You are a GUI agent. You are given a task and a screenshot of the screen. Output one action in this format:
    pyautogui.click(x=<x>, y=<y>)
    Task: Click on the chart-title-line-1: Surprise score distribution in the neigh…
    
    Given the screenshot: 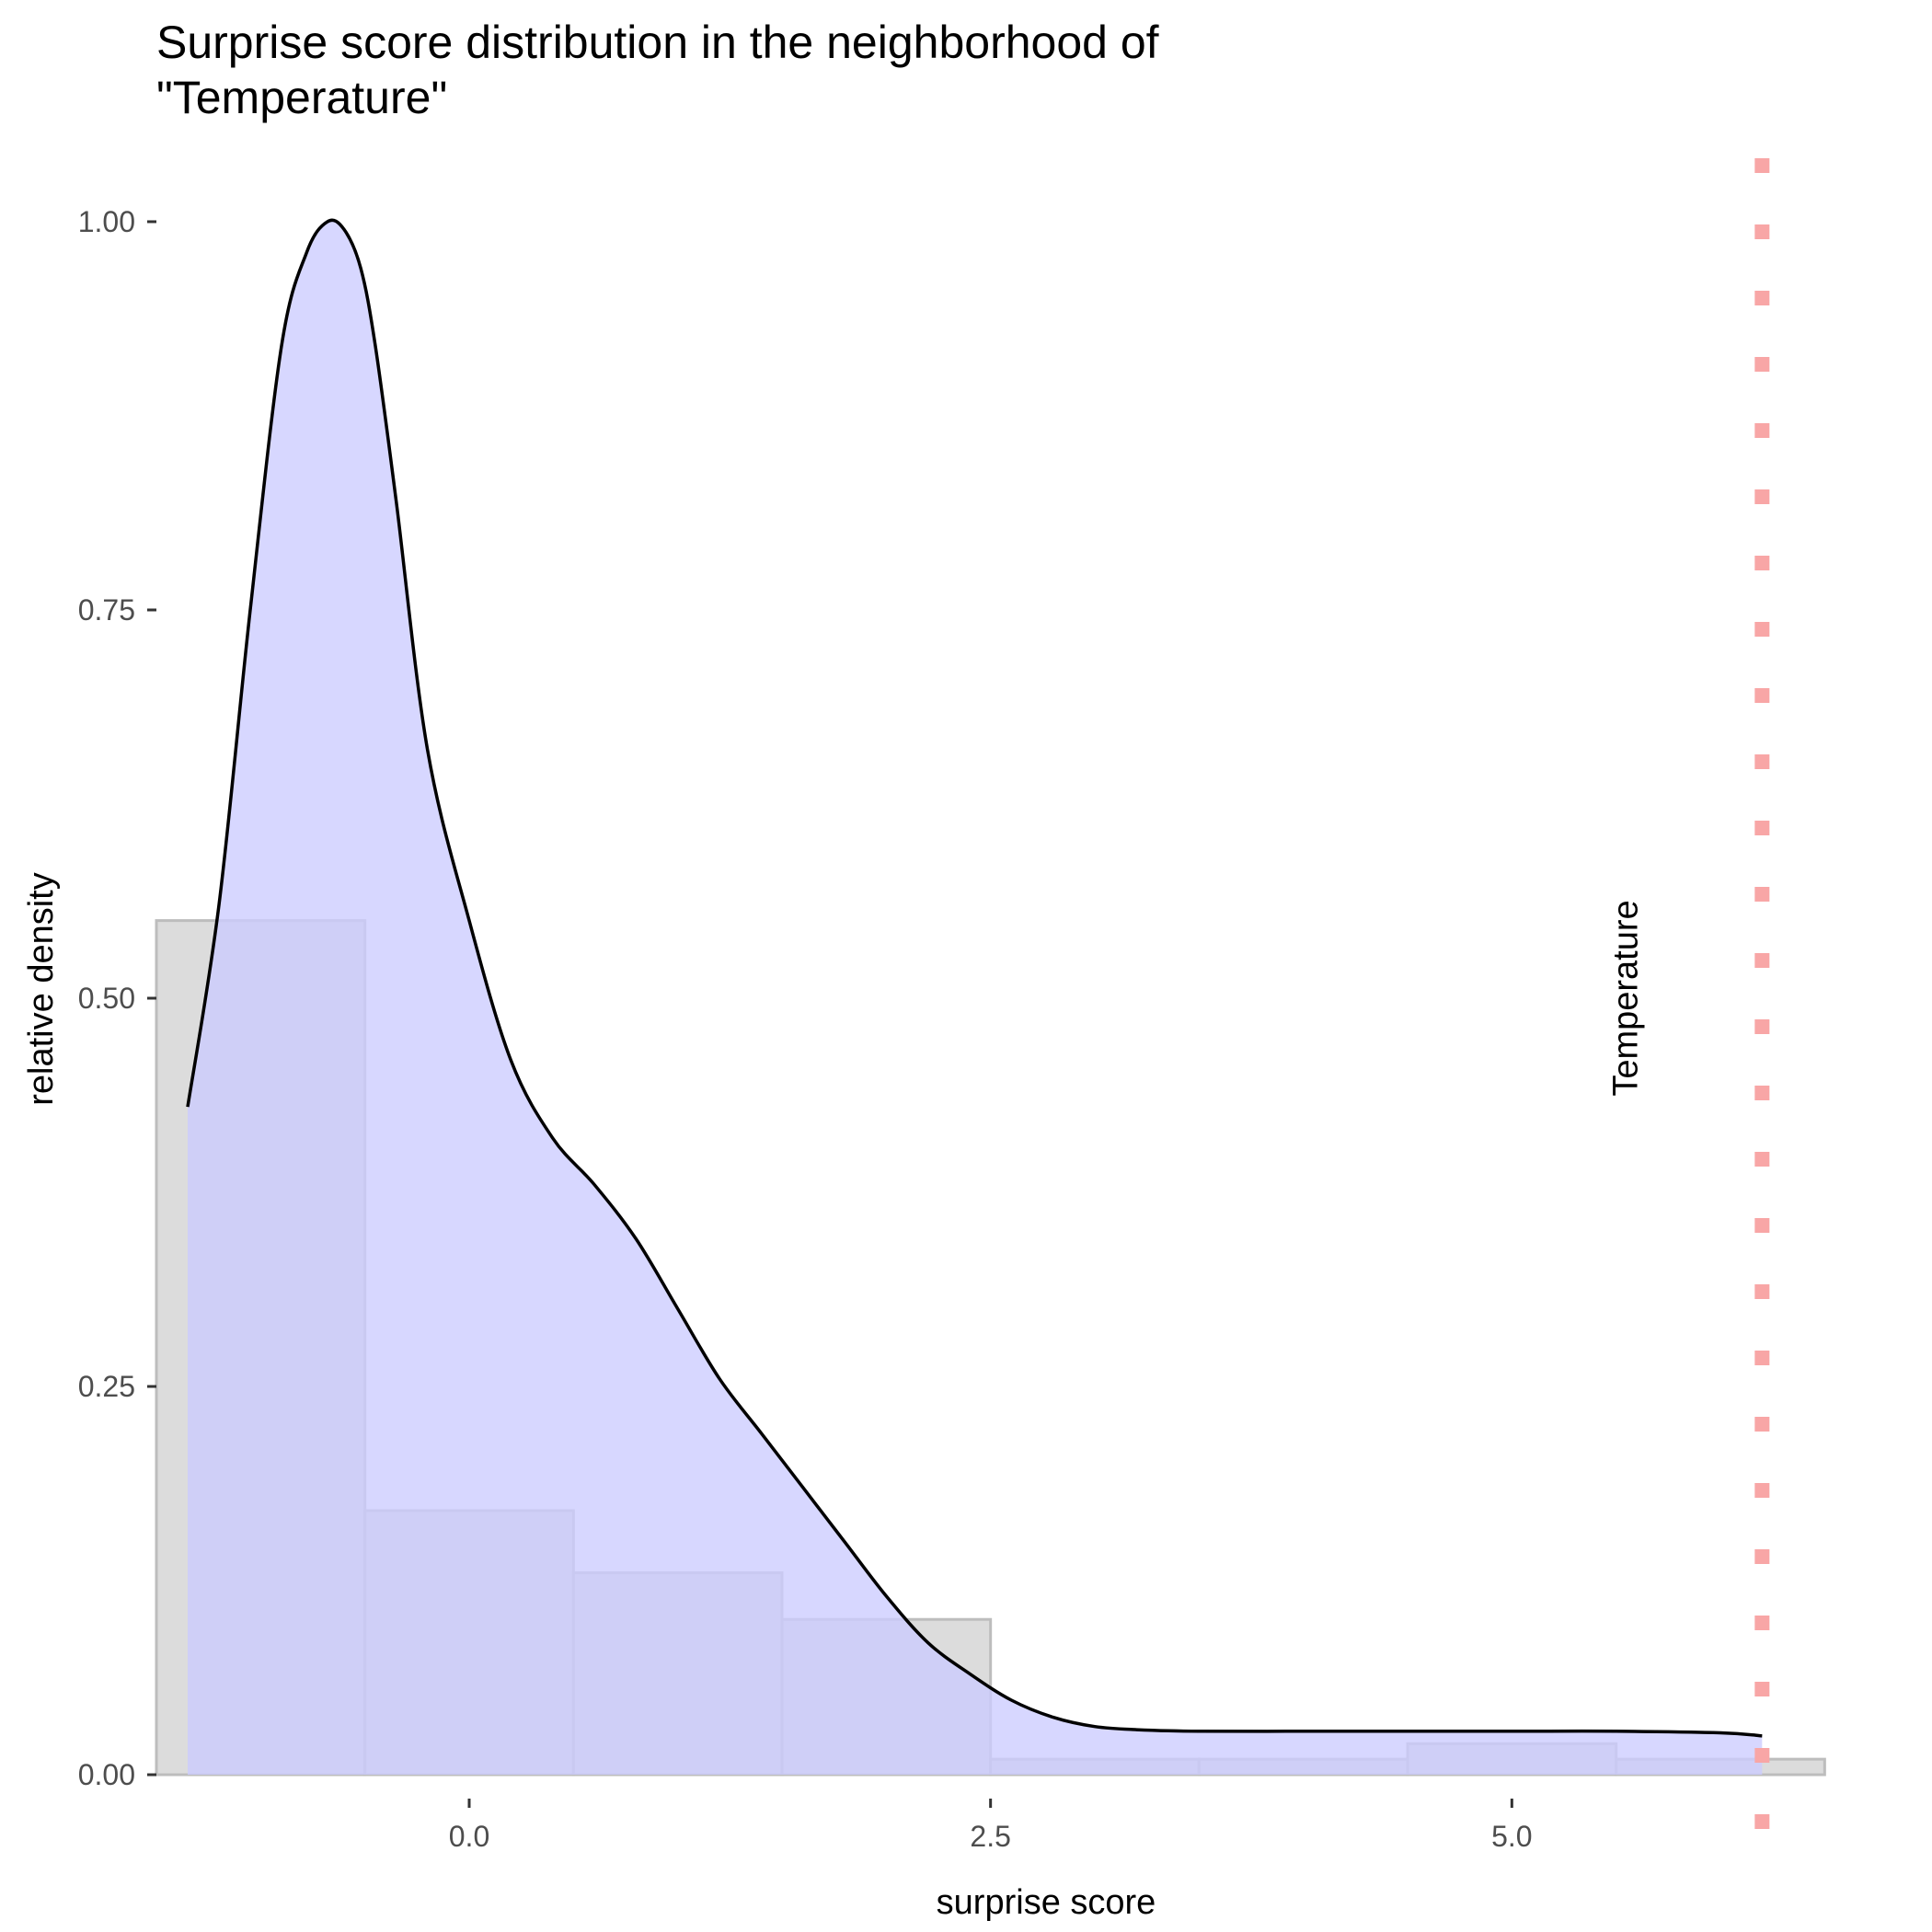 What is the action you would take?
    pyautogui.click(x=657, y=42)
    